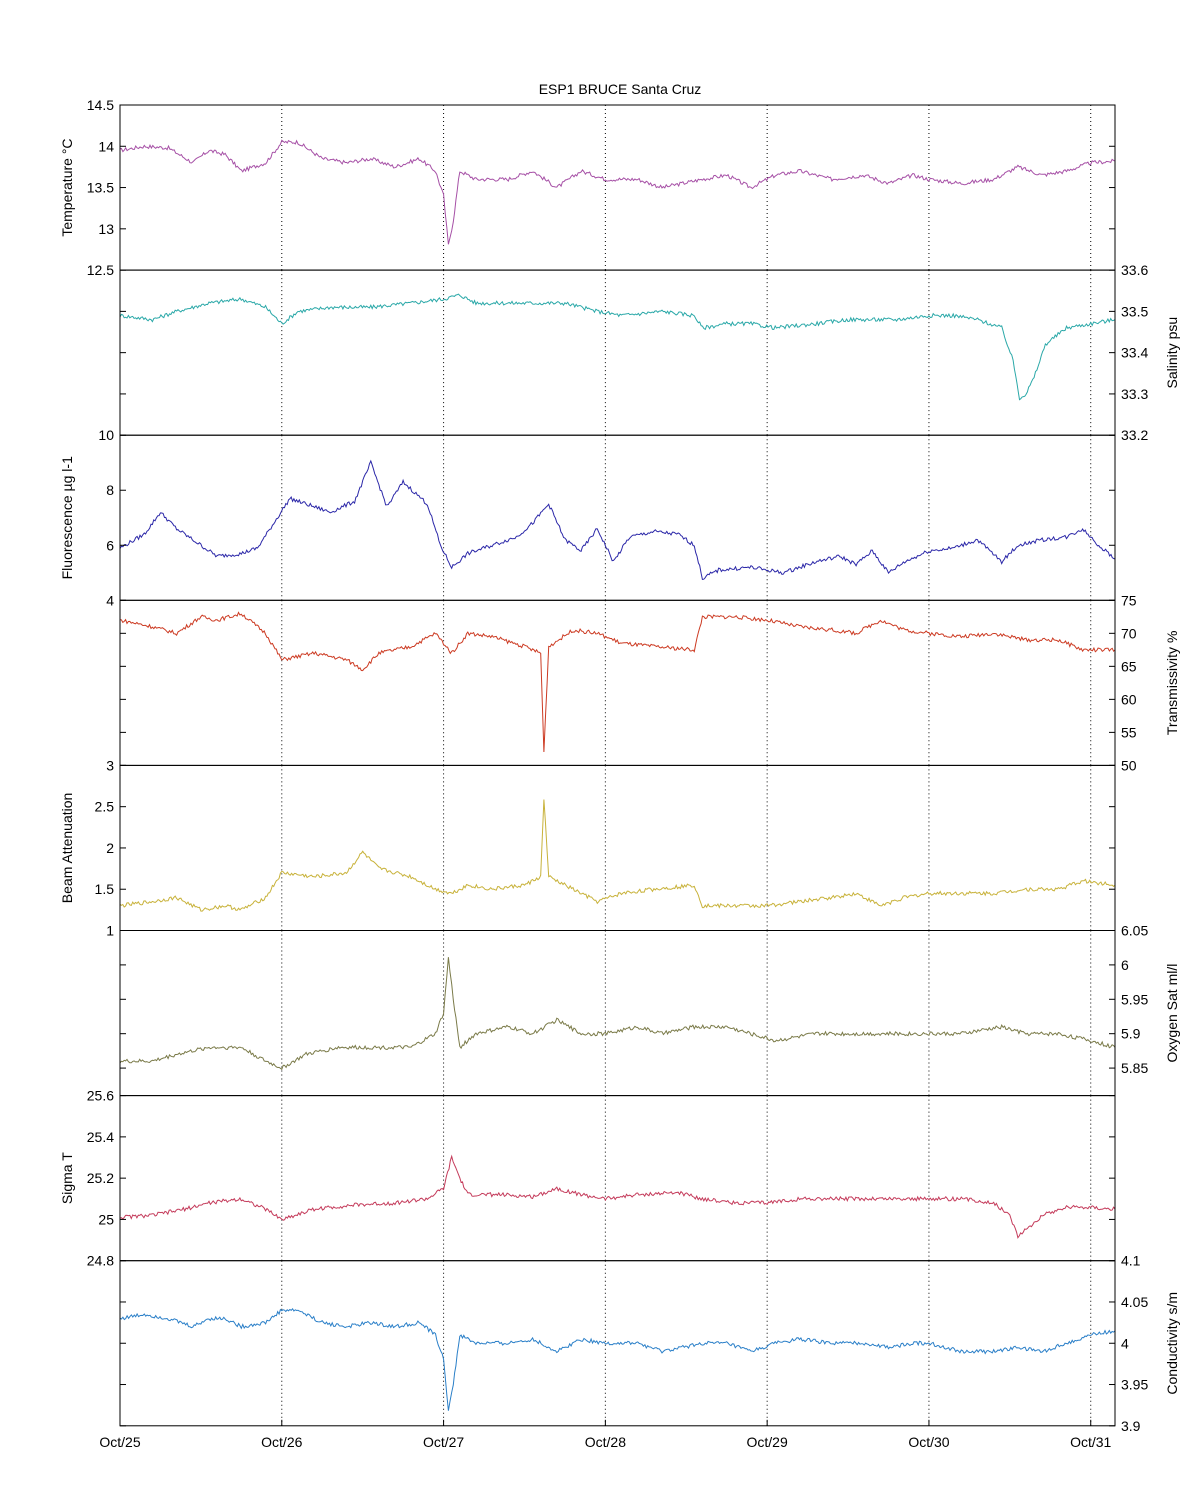 Image resolution: width=1200 pixels, height=1501 pixels. Describe the element at coordinates (1129, 732) in the screenshot. I see `y-tick-label: 55` at that location.